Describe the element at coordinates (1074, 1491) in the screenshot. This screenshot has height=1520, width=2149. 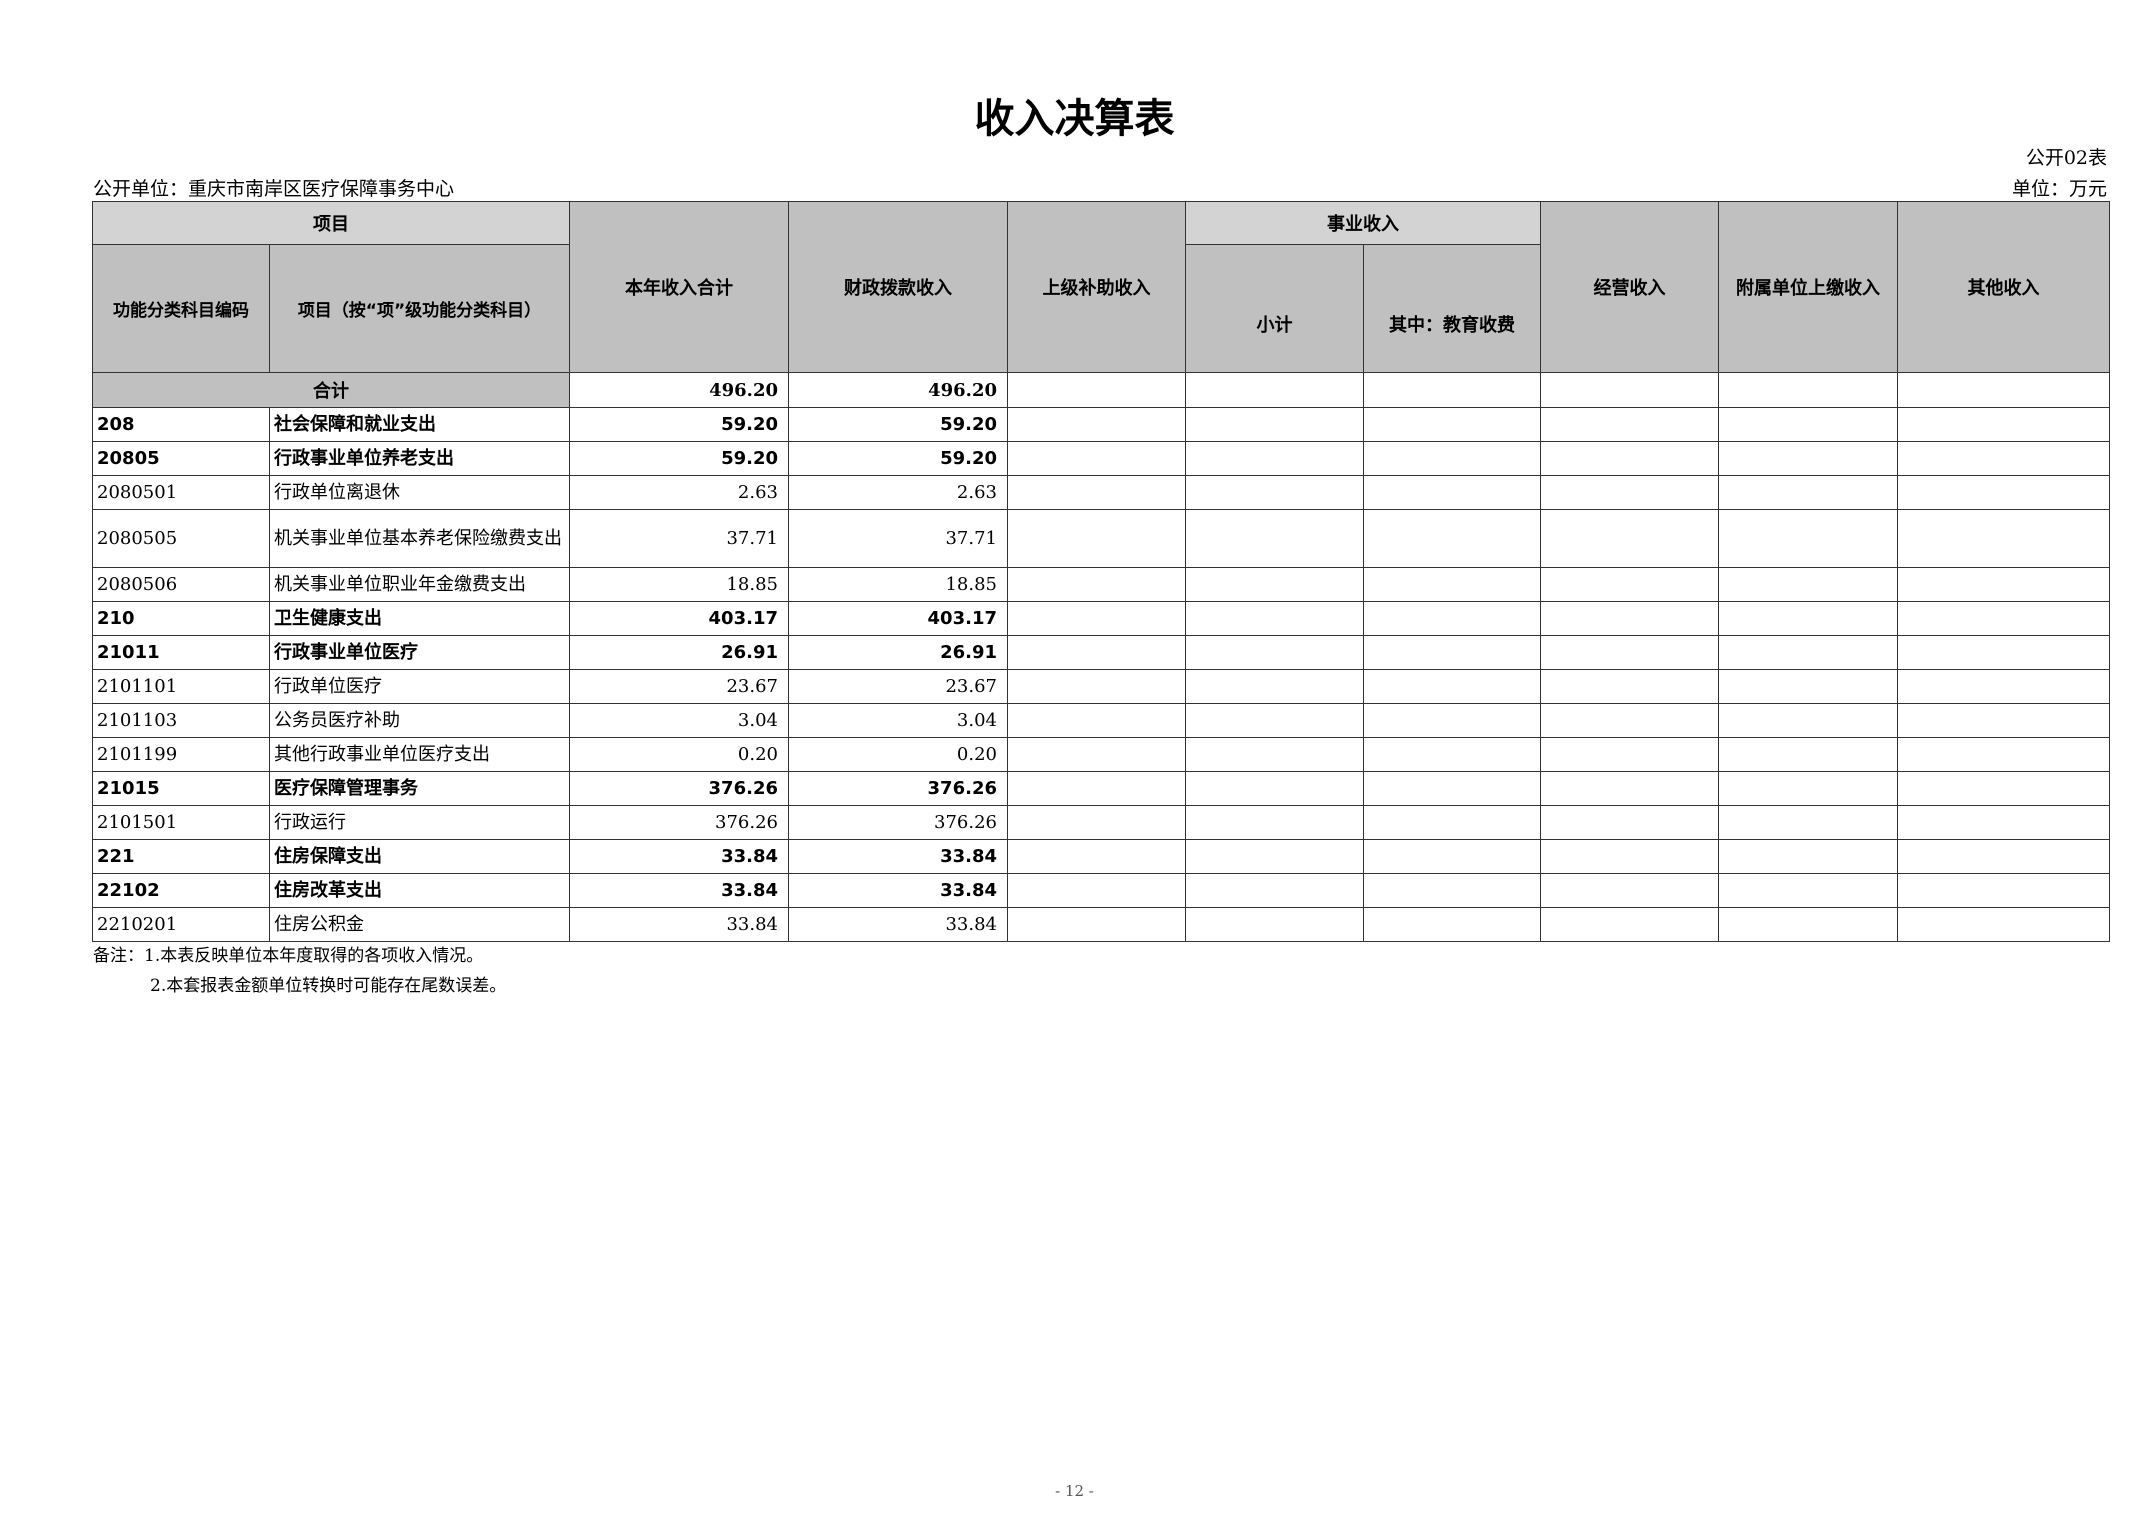
I see `page-number: - 12 -` at that location.